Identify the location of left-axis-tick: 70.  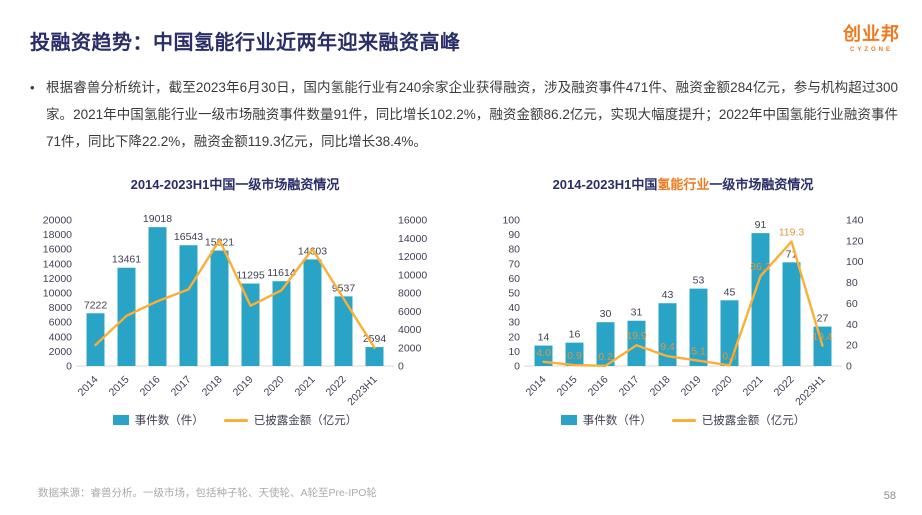
(514, 264).